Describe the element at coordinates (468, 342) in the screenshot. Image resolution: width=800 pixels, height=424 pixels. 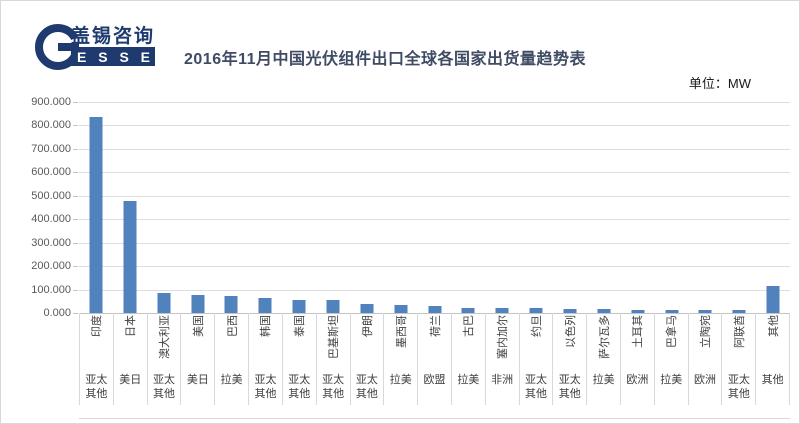
I see `category-label: 古巴` at that location.